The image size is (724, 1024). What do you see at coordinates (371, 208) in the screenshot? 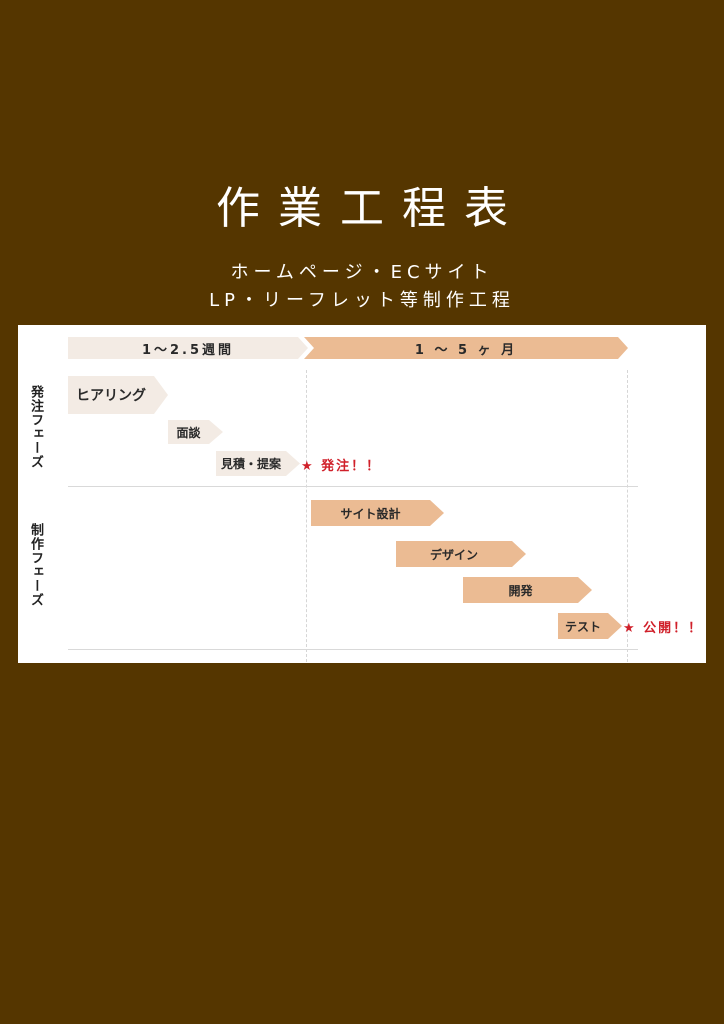
I see `page-title: 作業工程表` at bounding box center [371, 208].